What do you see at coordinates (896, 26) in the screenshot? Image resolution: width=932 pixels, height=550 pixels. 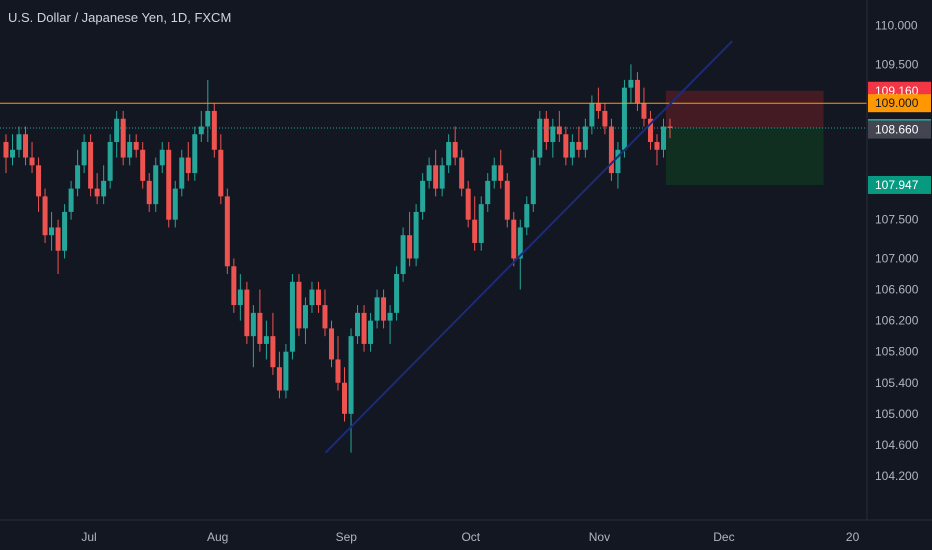 I see `y-tick-label: 110.000` at bounding box center [896, 26].